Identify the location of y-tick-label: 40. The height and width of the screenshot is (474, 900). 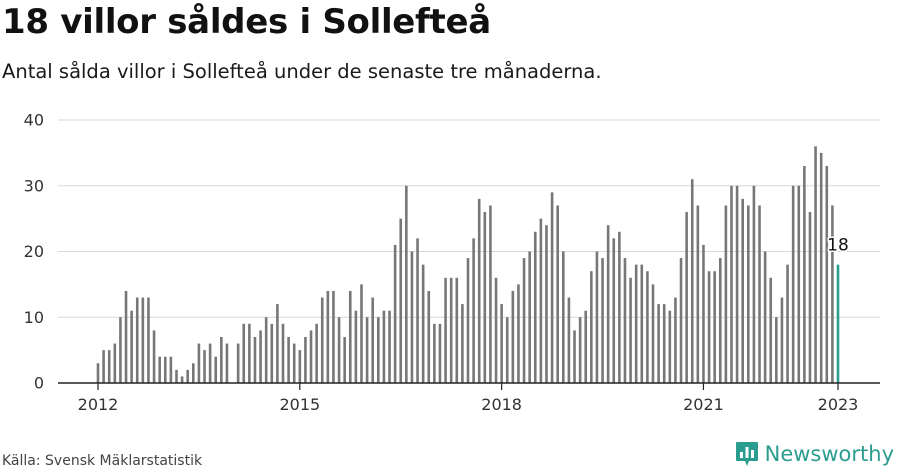
(34, 120).